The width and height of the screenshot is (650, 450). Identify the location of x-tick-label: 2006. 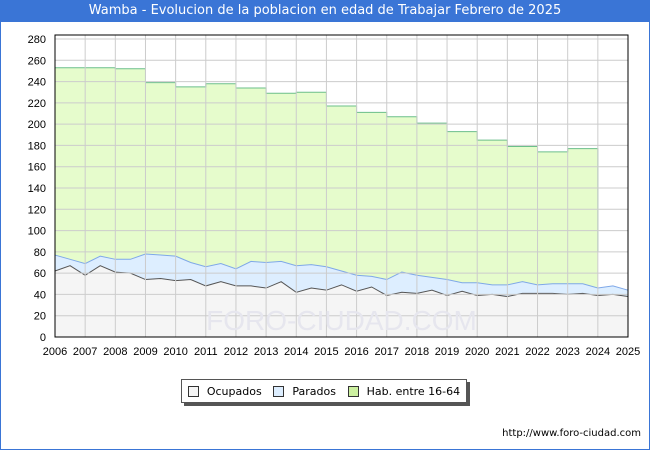
(55, 352).